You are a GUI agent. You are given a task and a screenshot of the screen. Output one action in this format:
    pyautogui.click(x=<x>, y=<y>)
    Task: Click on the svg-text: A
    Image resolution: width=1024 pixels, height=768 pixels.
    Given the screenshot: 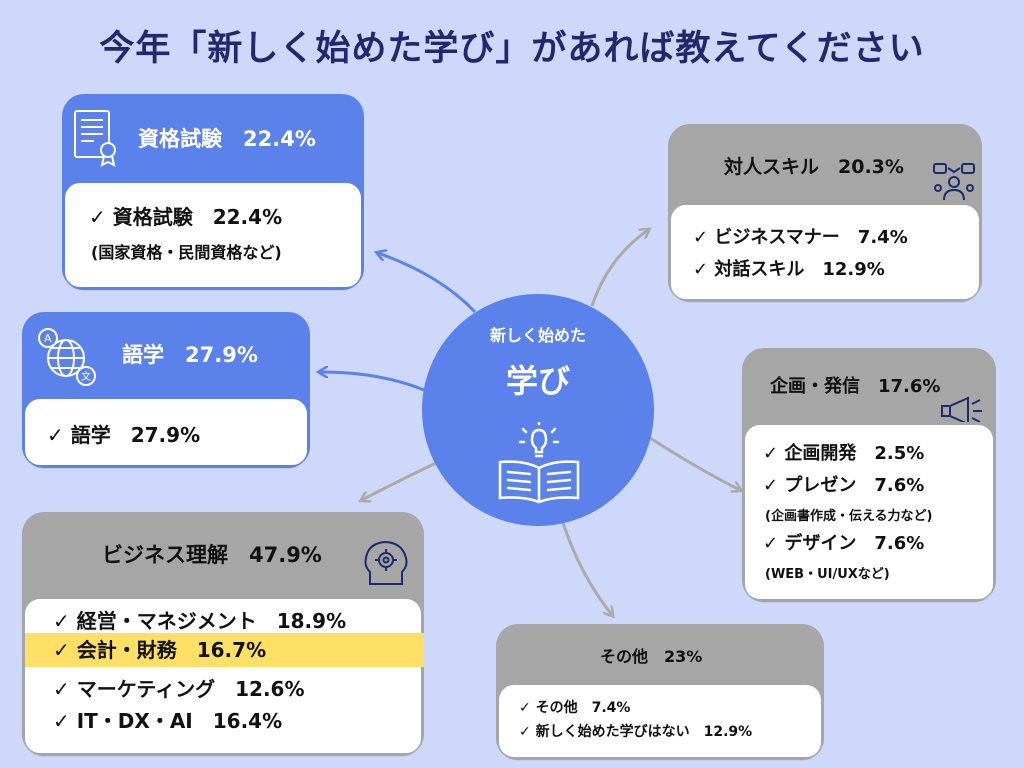 What is the action you would take?
    pyautogui.click(x=48, y=338)
    